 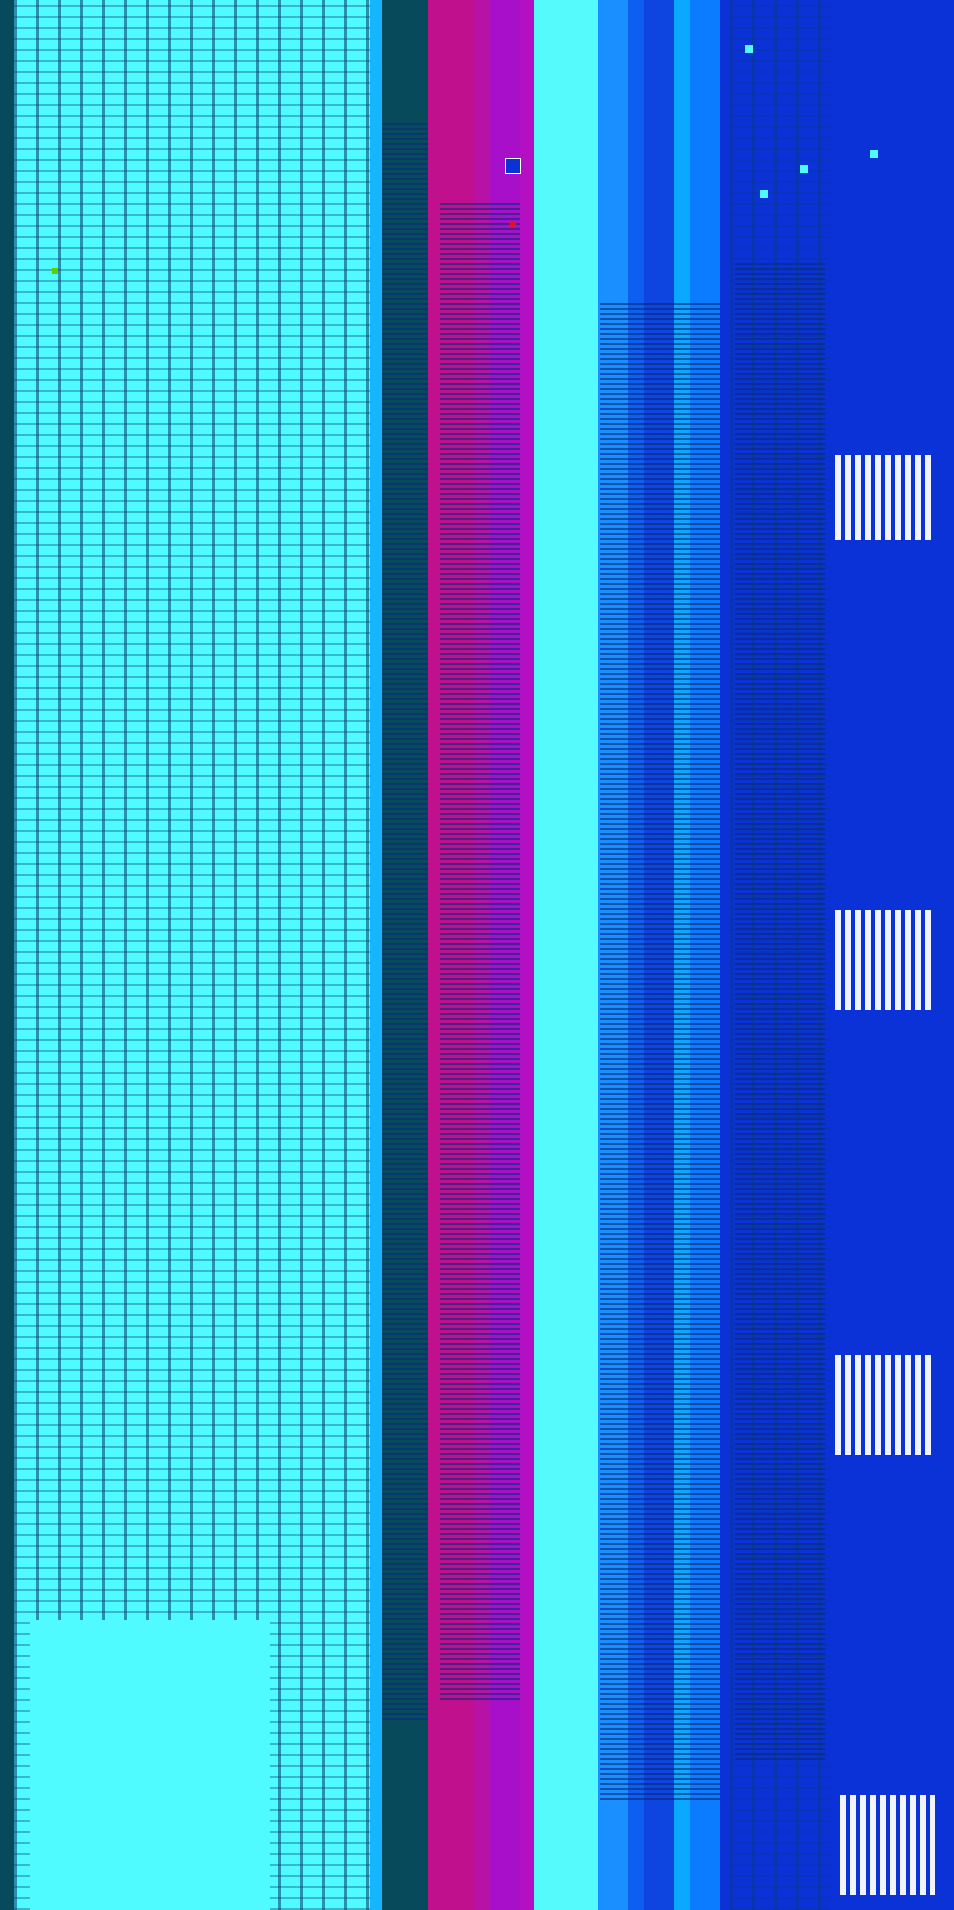 What do you see at coordinates (660, 1050) in the screenshot?
I see `hatch-blue` at bounding box center [660, 1050].